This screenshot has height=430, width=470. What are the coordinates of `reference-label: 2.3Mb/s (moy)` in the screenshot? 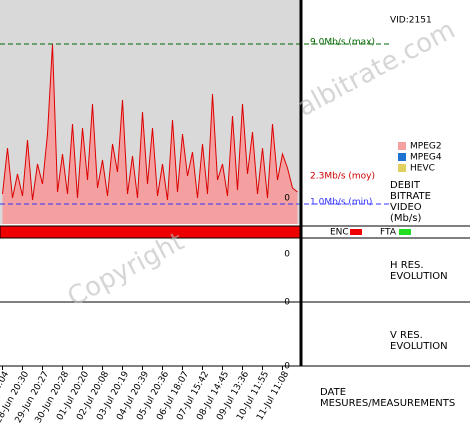 It's located at (342, 177).